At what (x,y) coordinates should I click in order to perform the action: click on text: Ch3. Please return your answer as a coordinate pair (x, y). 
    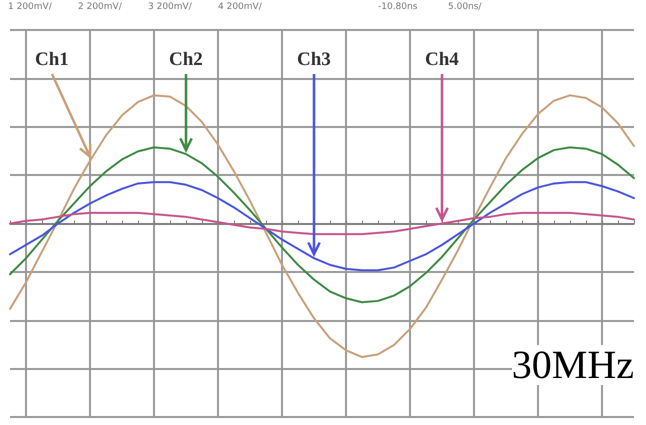
    Looking at the image, I should click on (314, 59).